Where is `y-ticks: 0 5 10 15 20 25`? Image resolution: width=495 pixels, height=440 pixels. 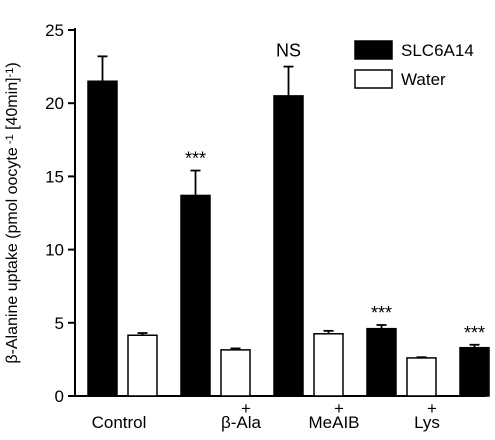 y-ticks: 0 5 10 15 20 25 is located at coordinates (60, 213).